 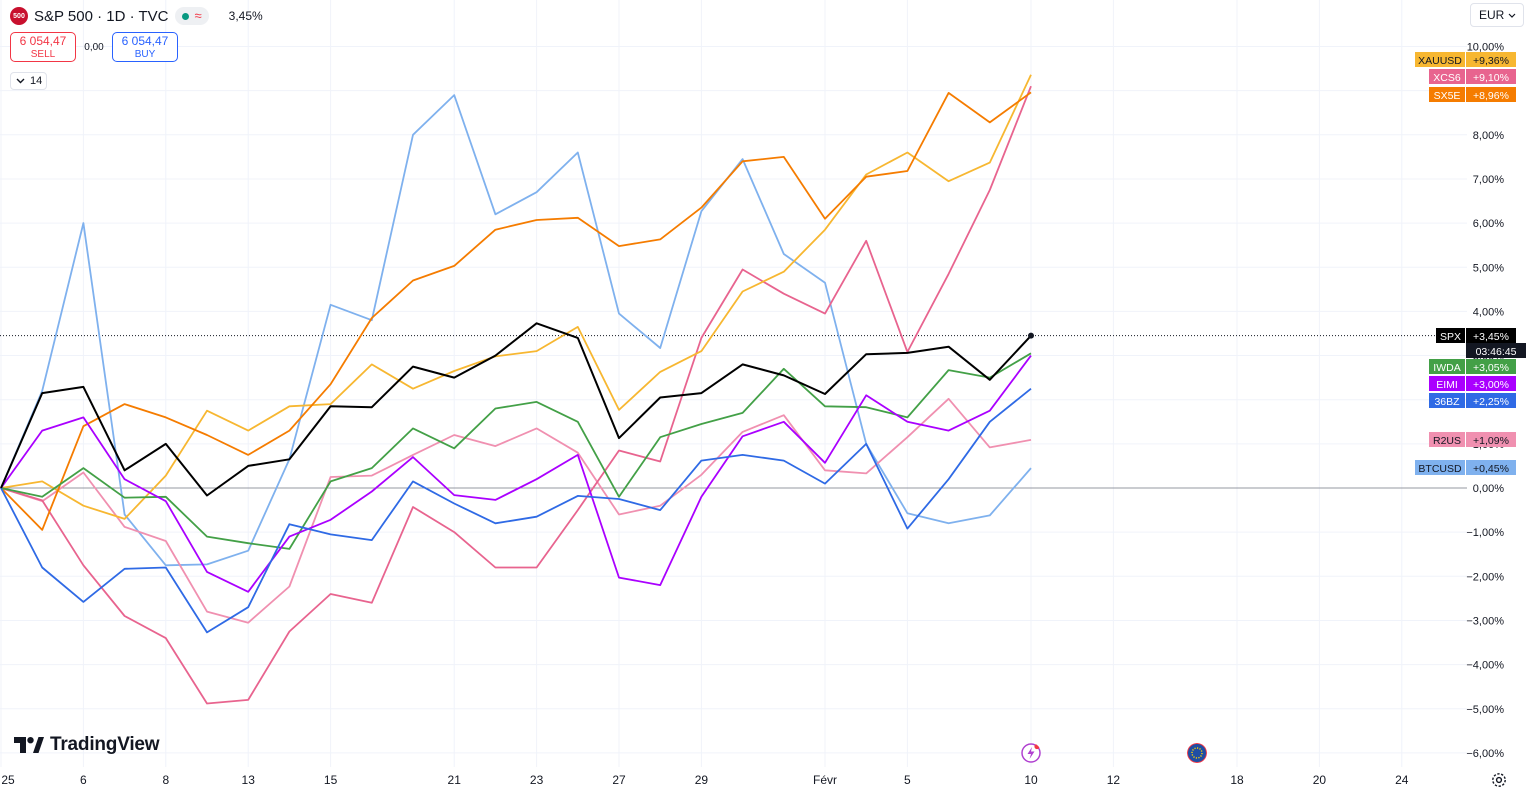 What do you see at coordinates (702, 780) in the screenshot?
I see `x-tick-label: 29` at bounding box center [702, 780].